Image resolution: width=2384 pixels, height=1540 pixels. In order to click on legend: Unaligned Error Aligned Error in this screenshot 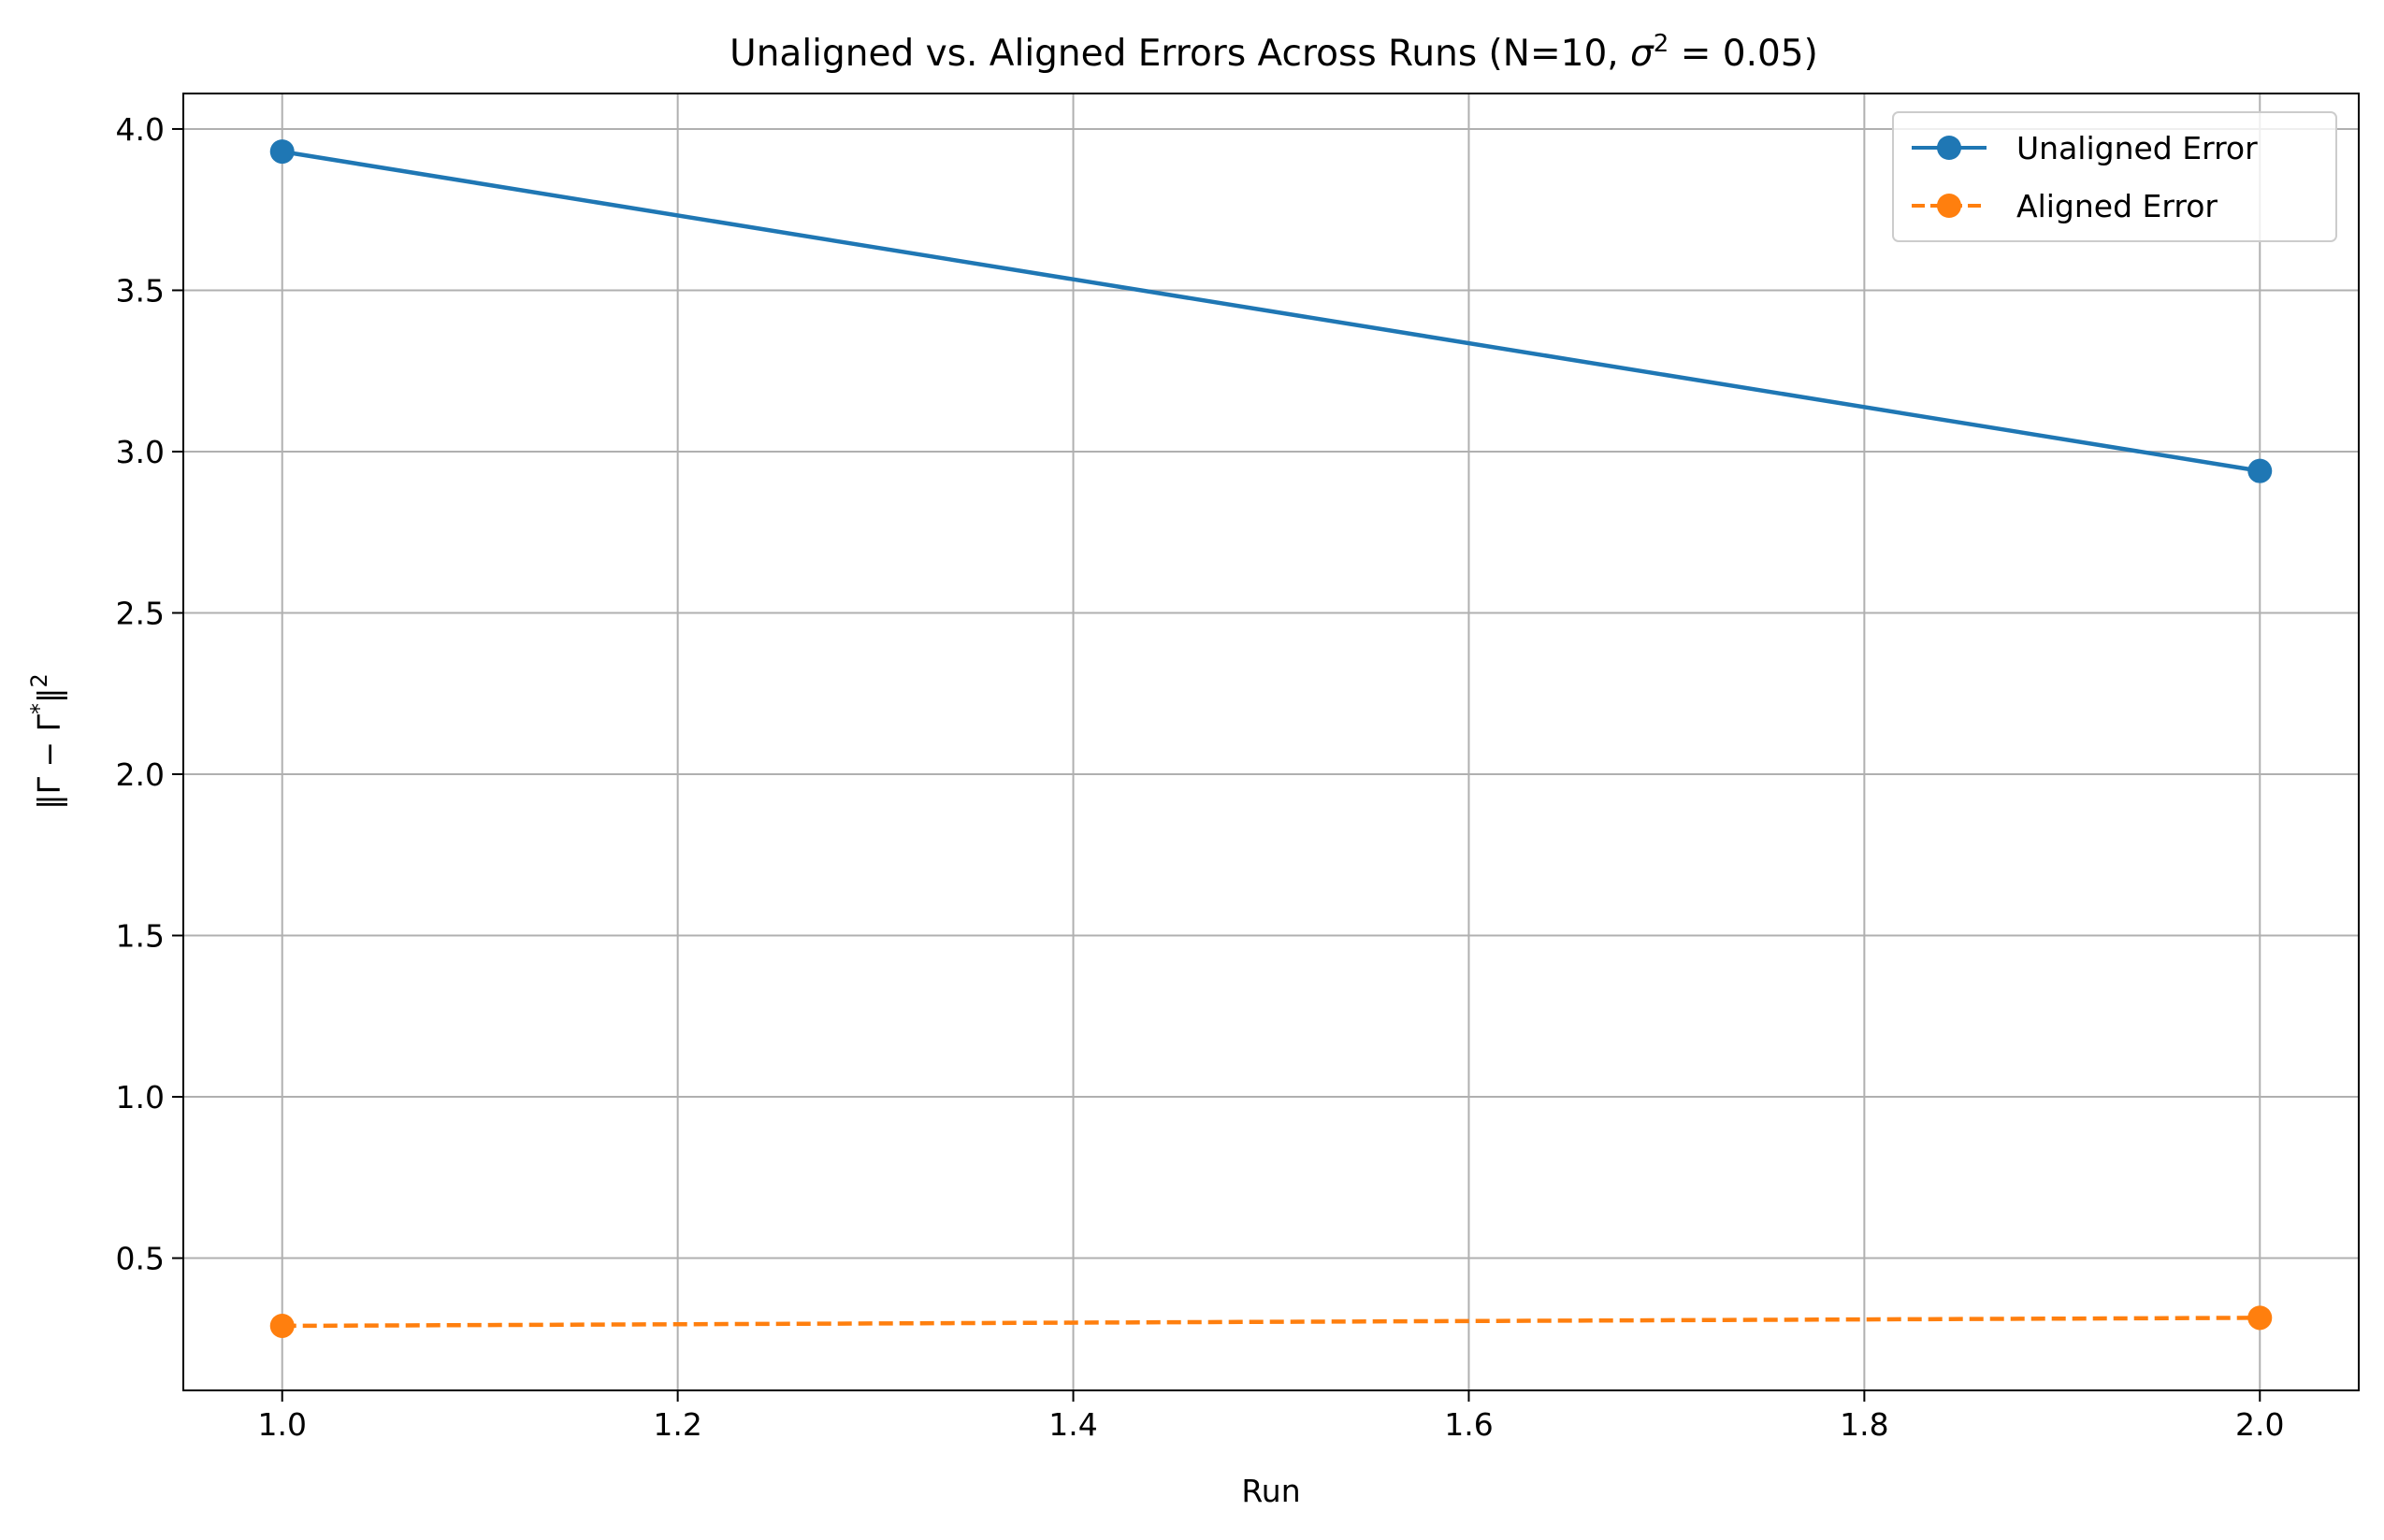, I will do `click(2115, 176)`.